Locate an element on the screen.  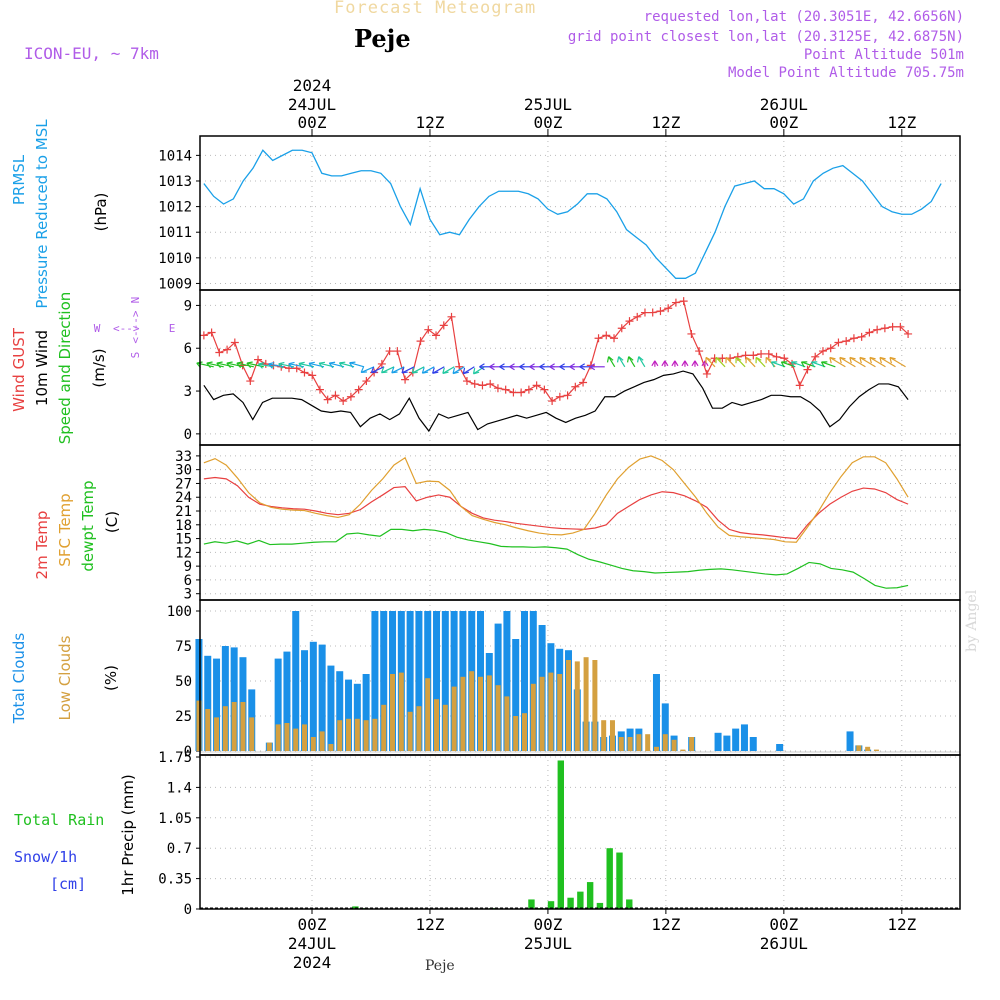
compass-horizontal-arrow: <--> is located at coordinates (126, 328).